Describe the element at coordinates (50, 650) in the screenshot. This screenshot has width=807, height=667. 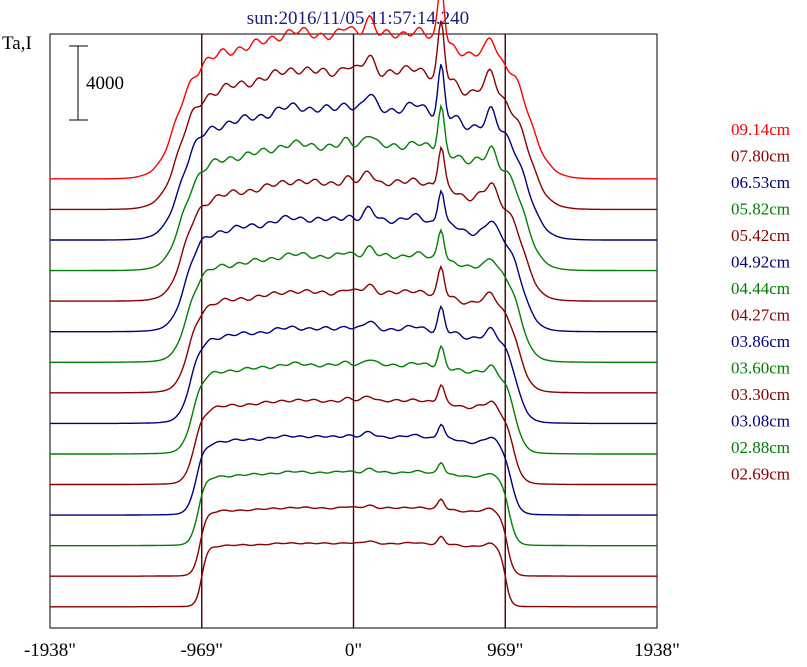
I see `x-tick-label: -1938"` at that location.